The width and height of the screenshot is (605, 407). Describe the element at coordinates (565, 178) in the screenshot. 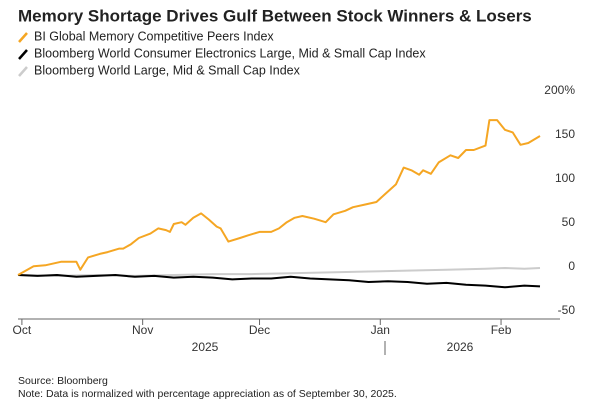

I see `y-tick-label: 100` at that location.